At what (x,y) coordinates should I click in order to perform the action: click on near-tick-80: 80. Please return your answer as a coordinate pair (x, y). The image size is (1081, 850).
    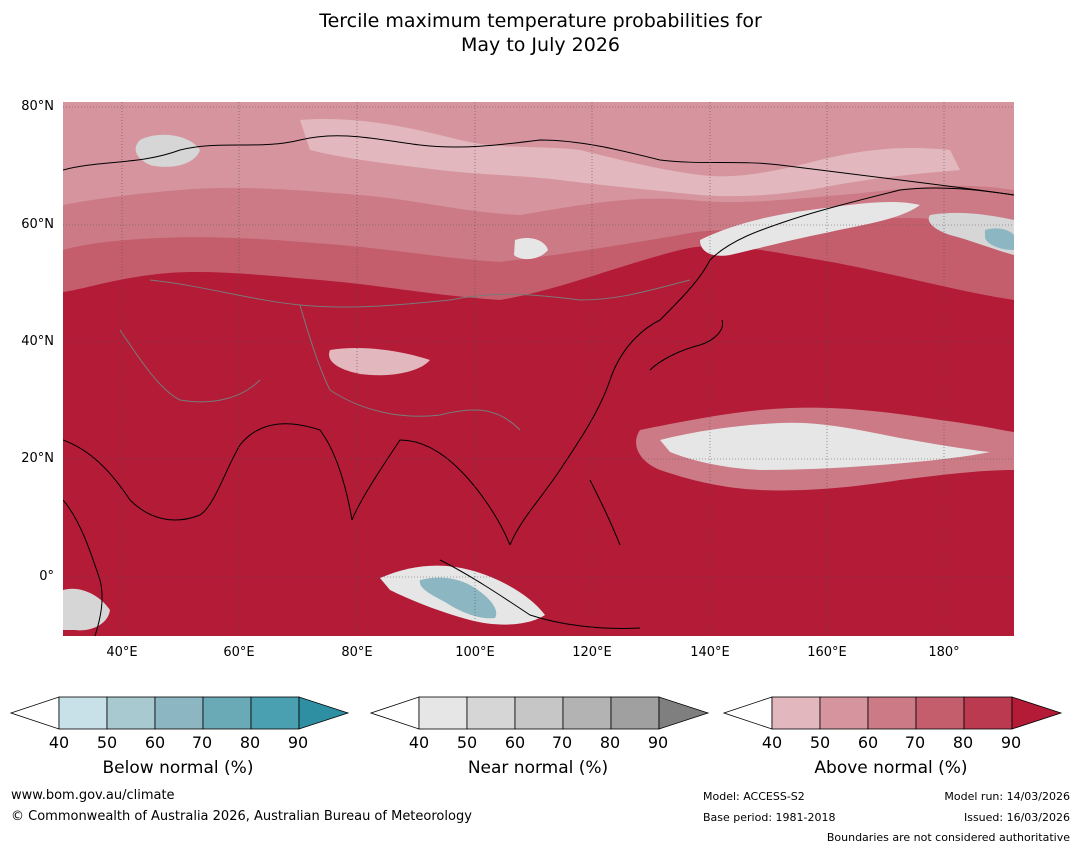
    Looking at the image, I should click on (610, 742).